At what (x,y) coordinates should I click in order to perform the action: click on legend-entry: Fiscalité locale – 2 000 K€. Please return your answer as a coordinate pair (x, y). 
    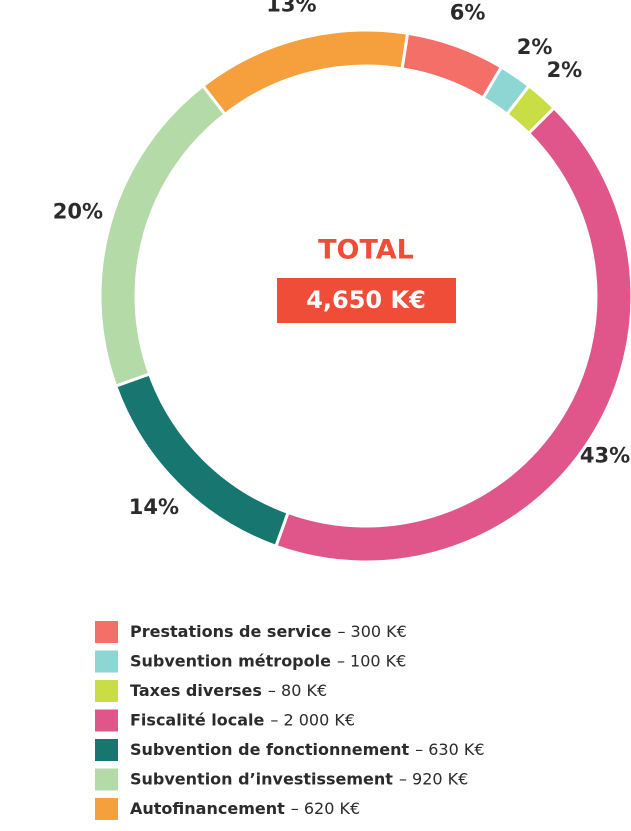
    Looking at the image, I should click on (242, 719).